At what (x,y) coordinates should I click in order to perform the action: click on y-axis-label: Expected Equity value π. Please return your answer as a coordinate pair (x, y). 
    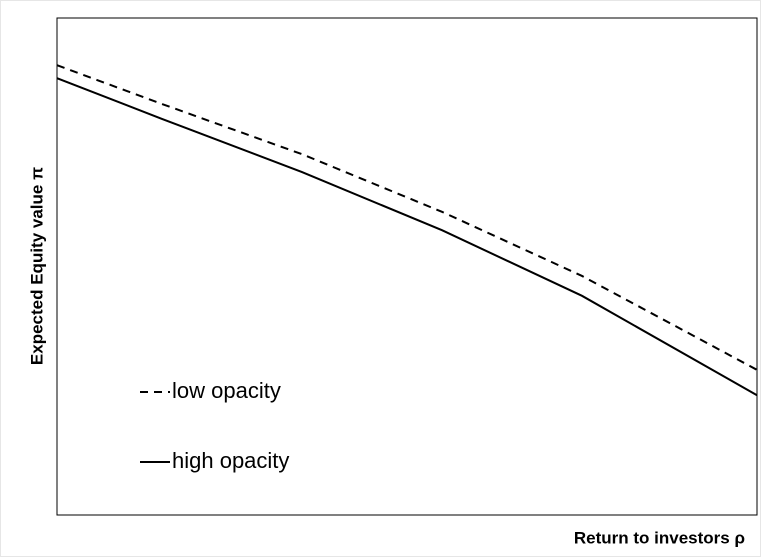
    Looking at the image, I should click on (36, 266).